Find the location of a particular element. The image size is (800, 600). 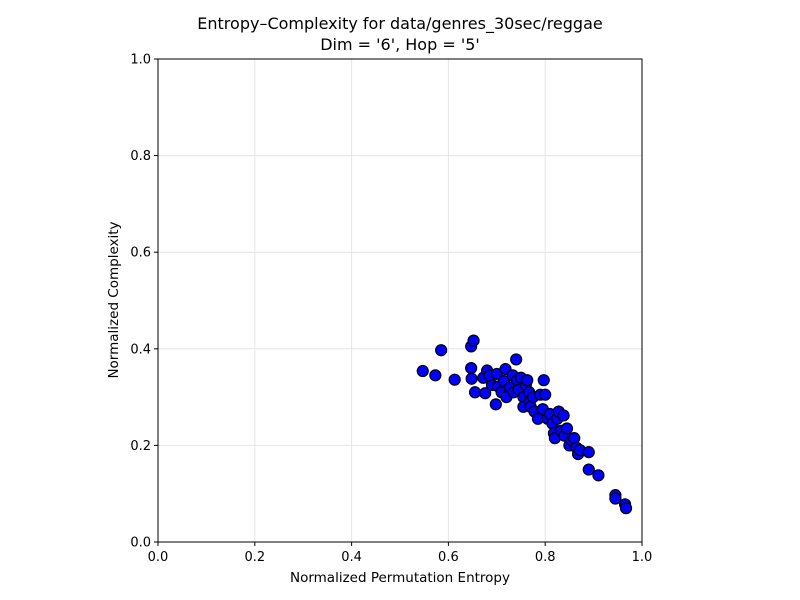

y-axis-label: Normalized Complexity is located at coordinates (114, 299).